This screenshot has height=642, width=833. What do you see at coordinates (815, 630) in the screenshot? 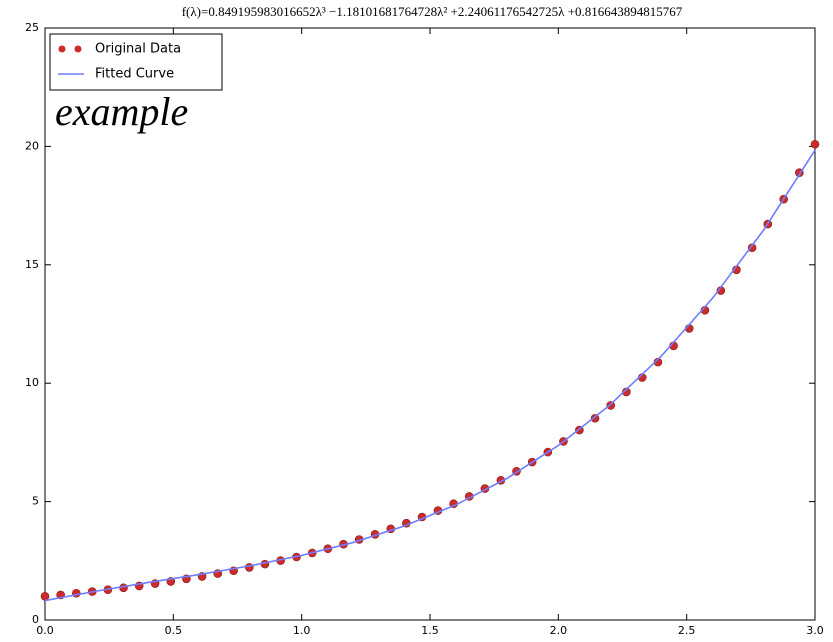
I see `x-tick-label: 3.0` at bounding box center [815, 630].